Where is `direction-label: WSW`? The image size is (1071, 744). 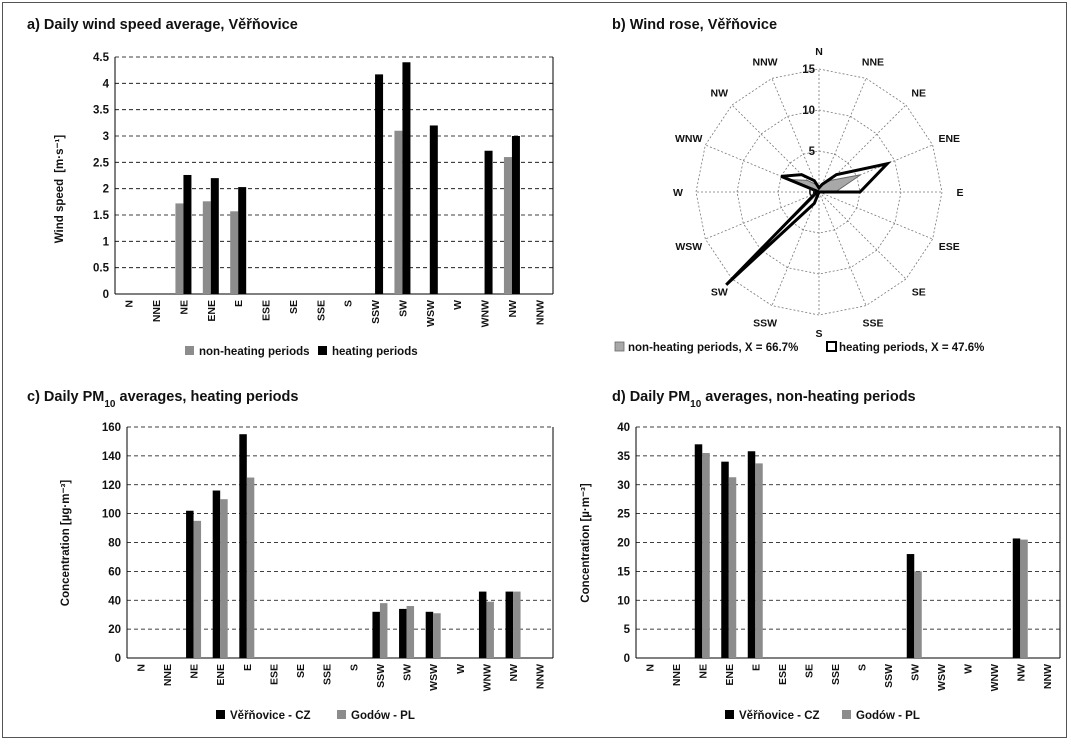
direction-label: WSW is located at coordinates (688, 247).